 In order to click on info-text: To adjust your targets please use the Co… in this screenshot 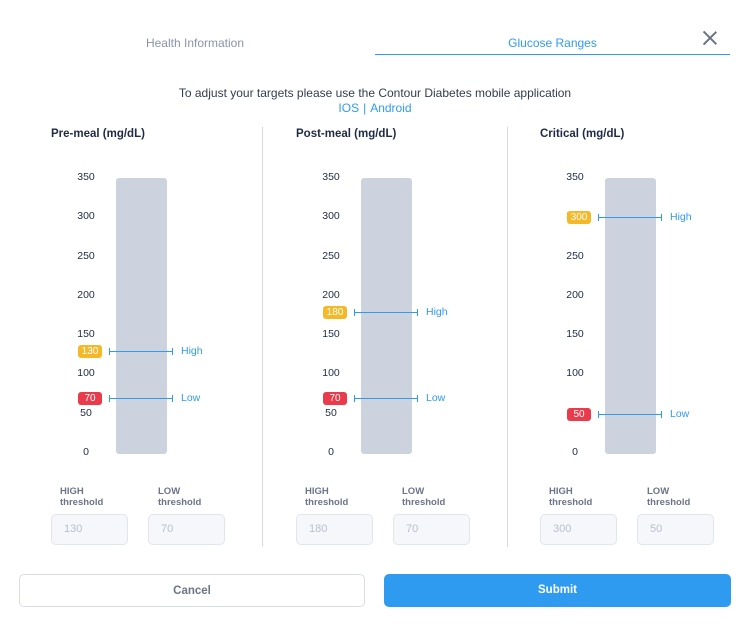, I will do `click(375, 93)`.